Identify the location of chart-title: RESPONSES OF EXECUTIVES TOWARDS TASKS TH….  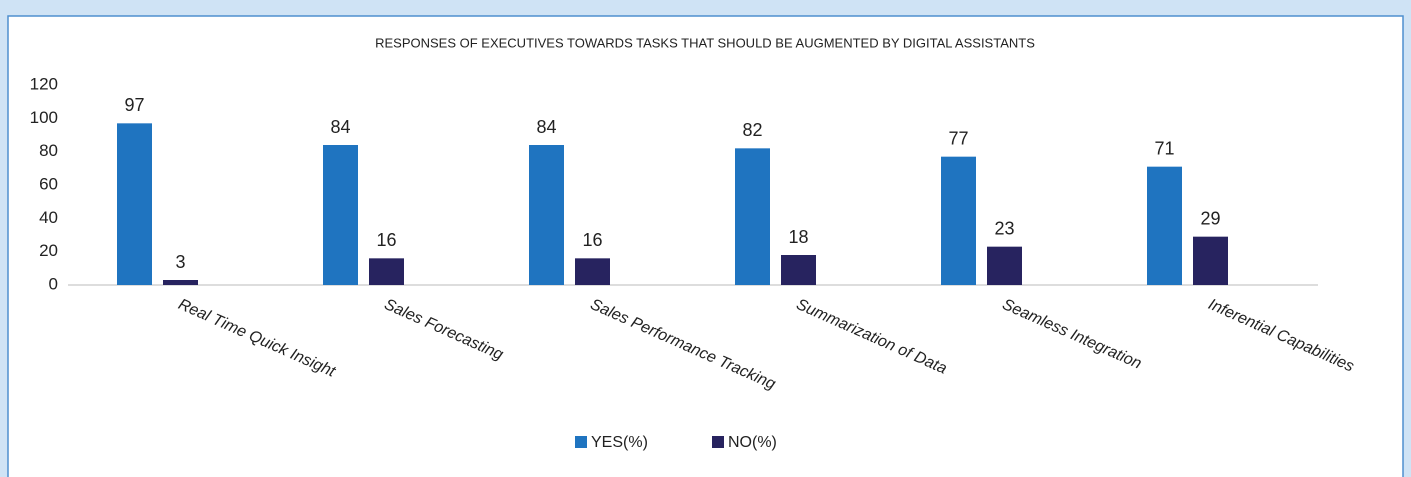
(705, 42).